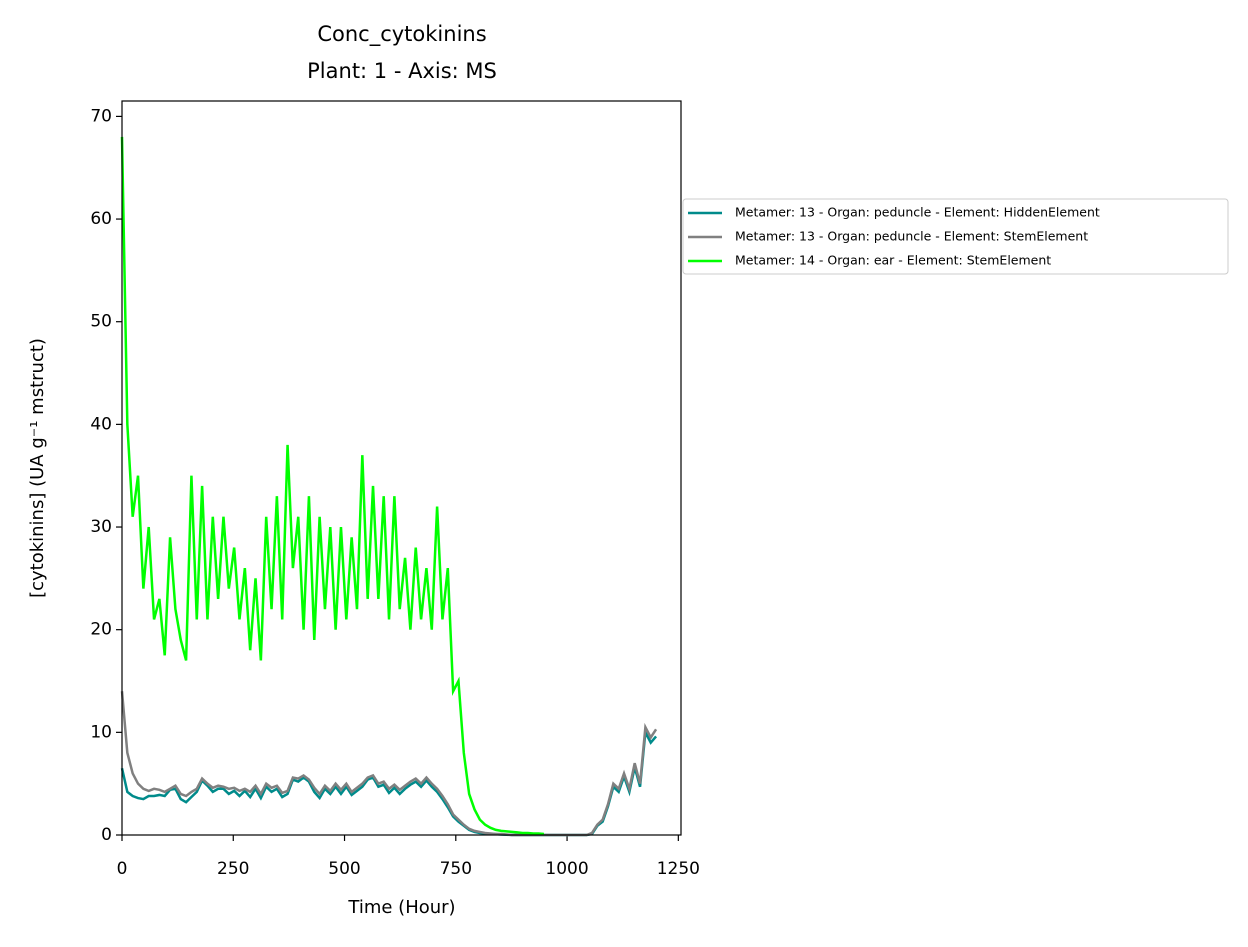 The width and height of the screenshot is (1248, 947). What do you see at coordinates (37, 468) in the screenshot?
I see `y-axis-label: [cytokinins] (UA g⁻¹ mstruct)` at bounding box center [37, 468].